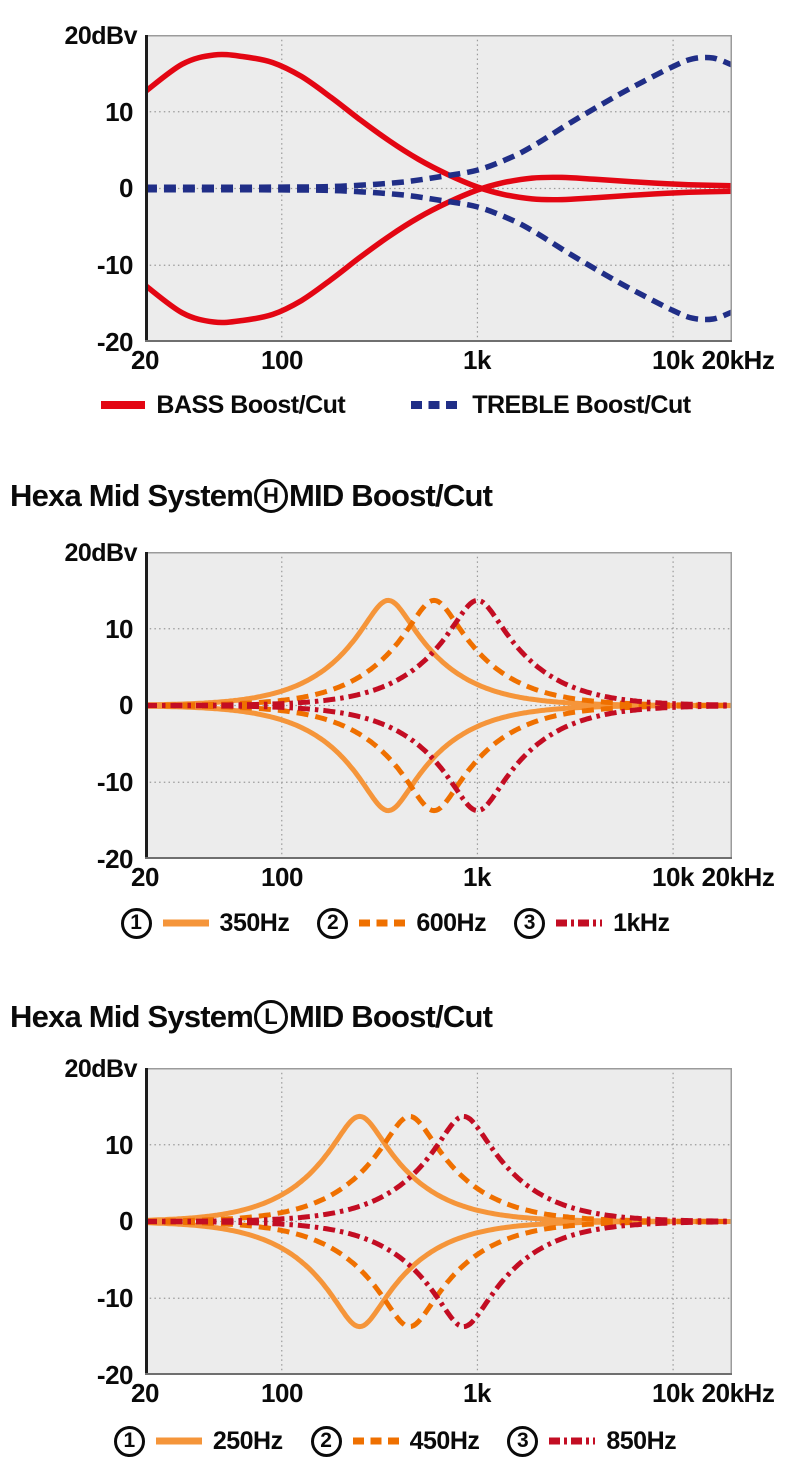  What do you see at coordinates (641, 922) in the screenshot?
I see `legend-label: 1kHz` at bounding box center [641, 922].